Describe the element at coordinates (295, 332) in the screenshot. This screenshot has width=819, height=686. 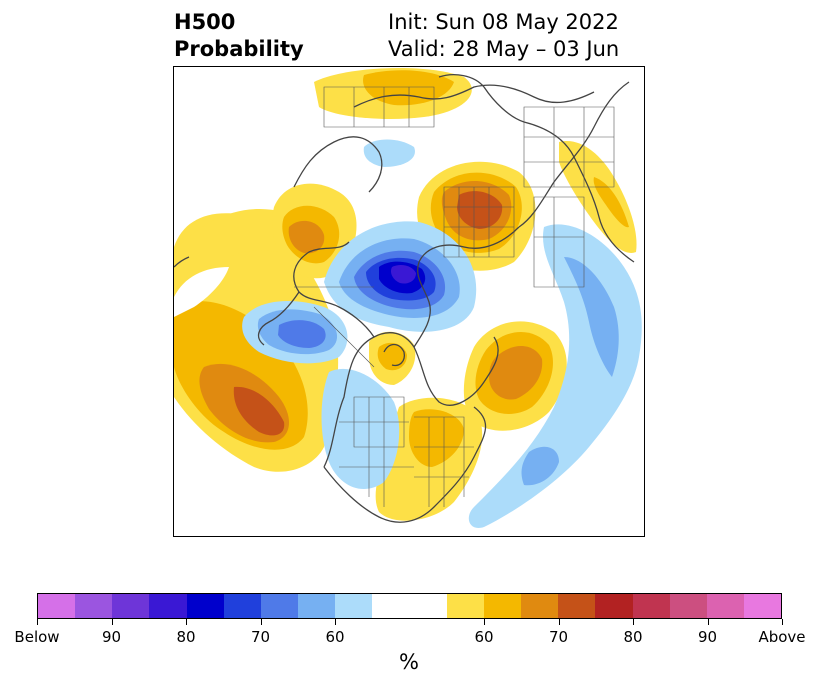
I see `anomaly-beaufort-sea` at that location.